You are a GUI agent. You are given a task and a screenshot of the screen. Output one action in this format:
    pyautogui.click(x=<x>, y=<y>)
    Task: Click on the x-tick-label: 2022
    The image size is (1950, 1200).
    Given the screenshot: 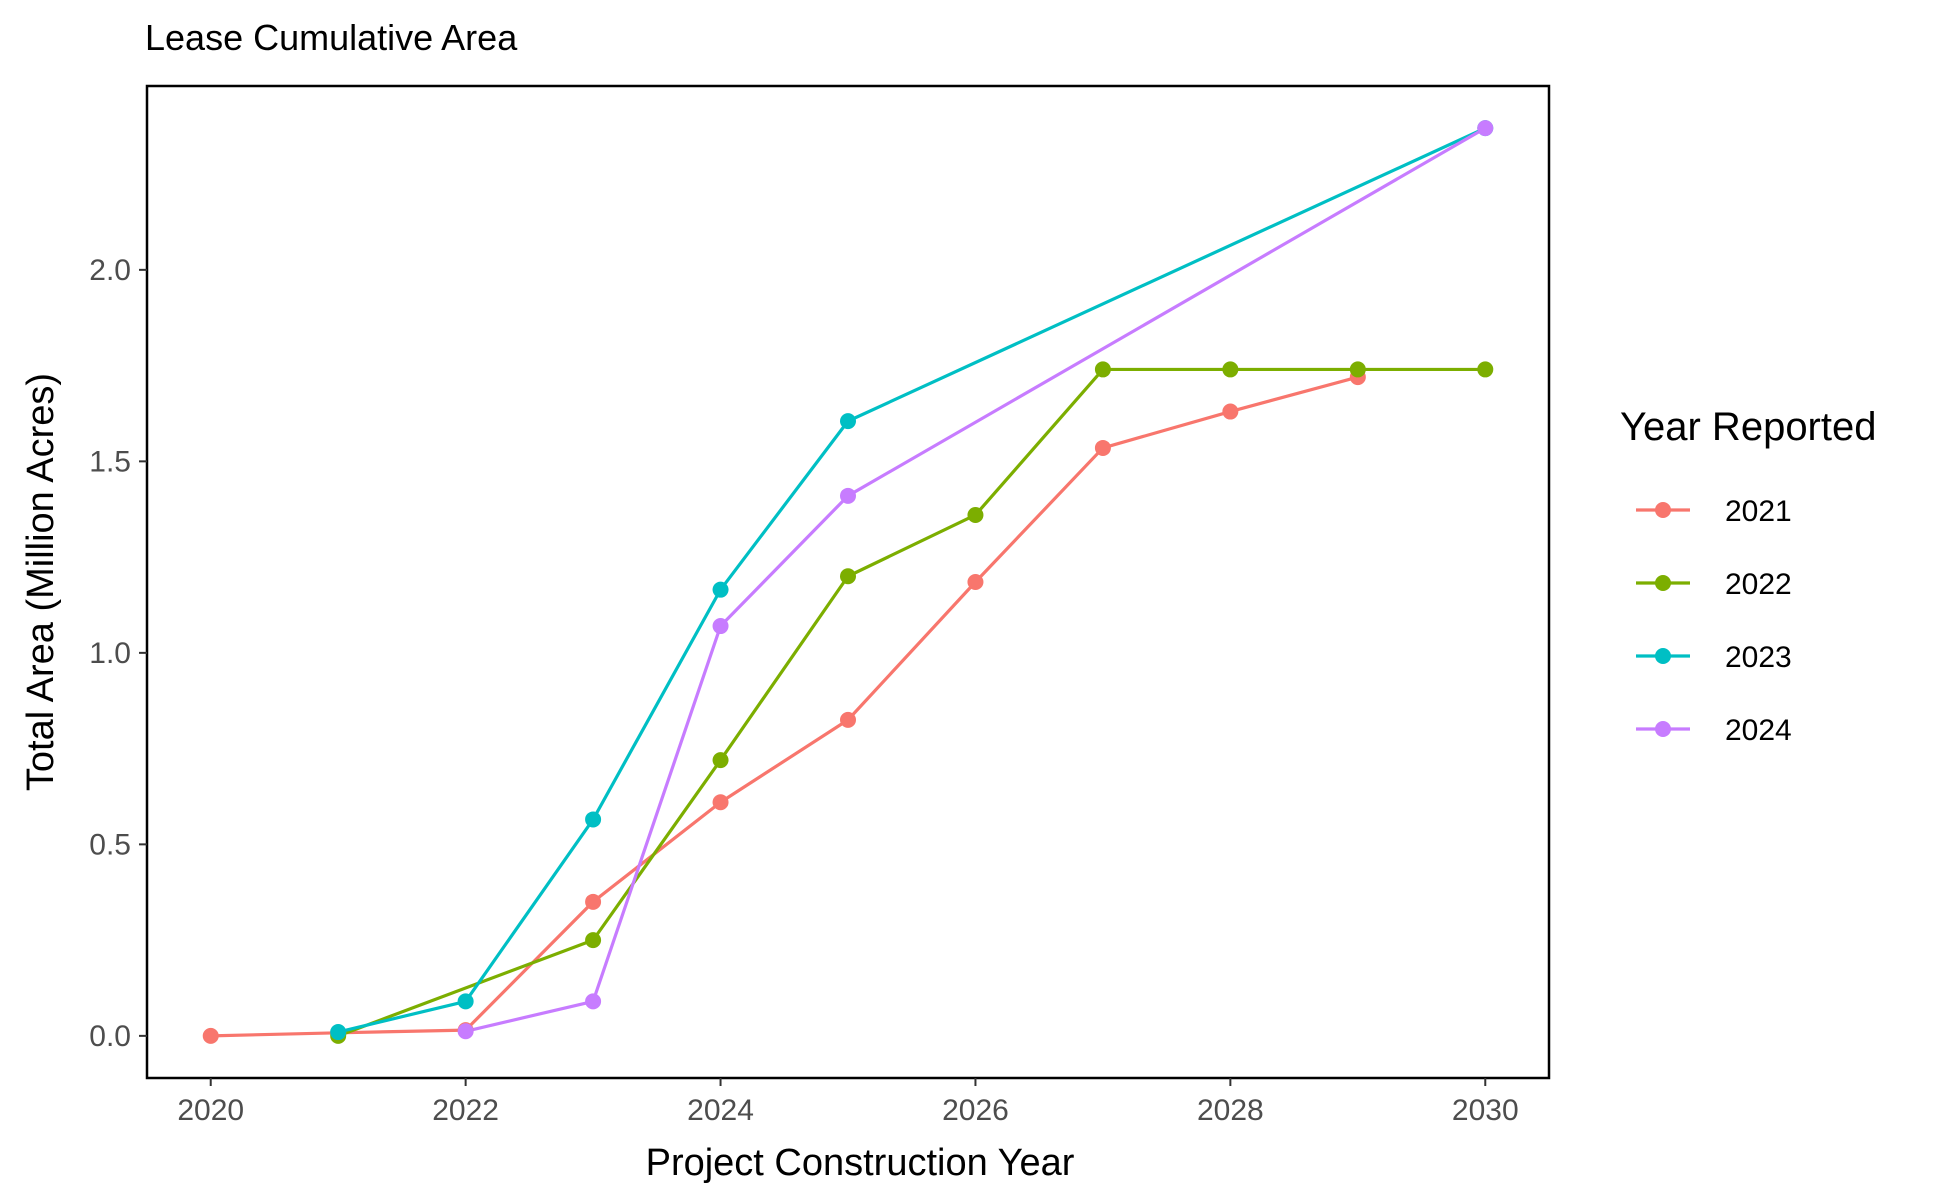 What is the action you would take?
    pyautogui.click(x=465, y=1110)
    